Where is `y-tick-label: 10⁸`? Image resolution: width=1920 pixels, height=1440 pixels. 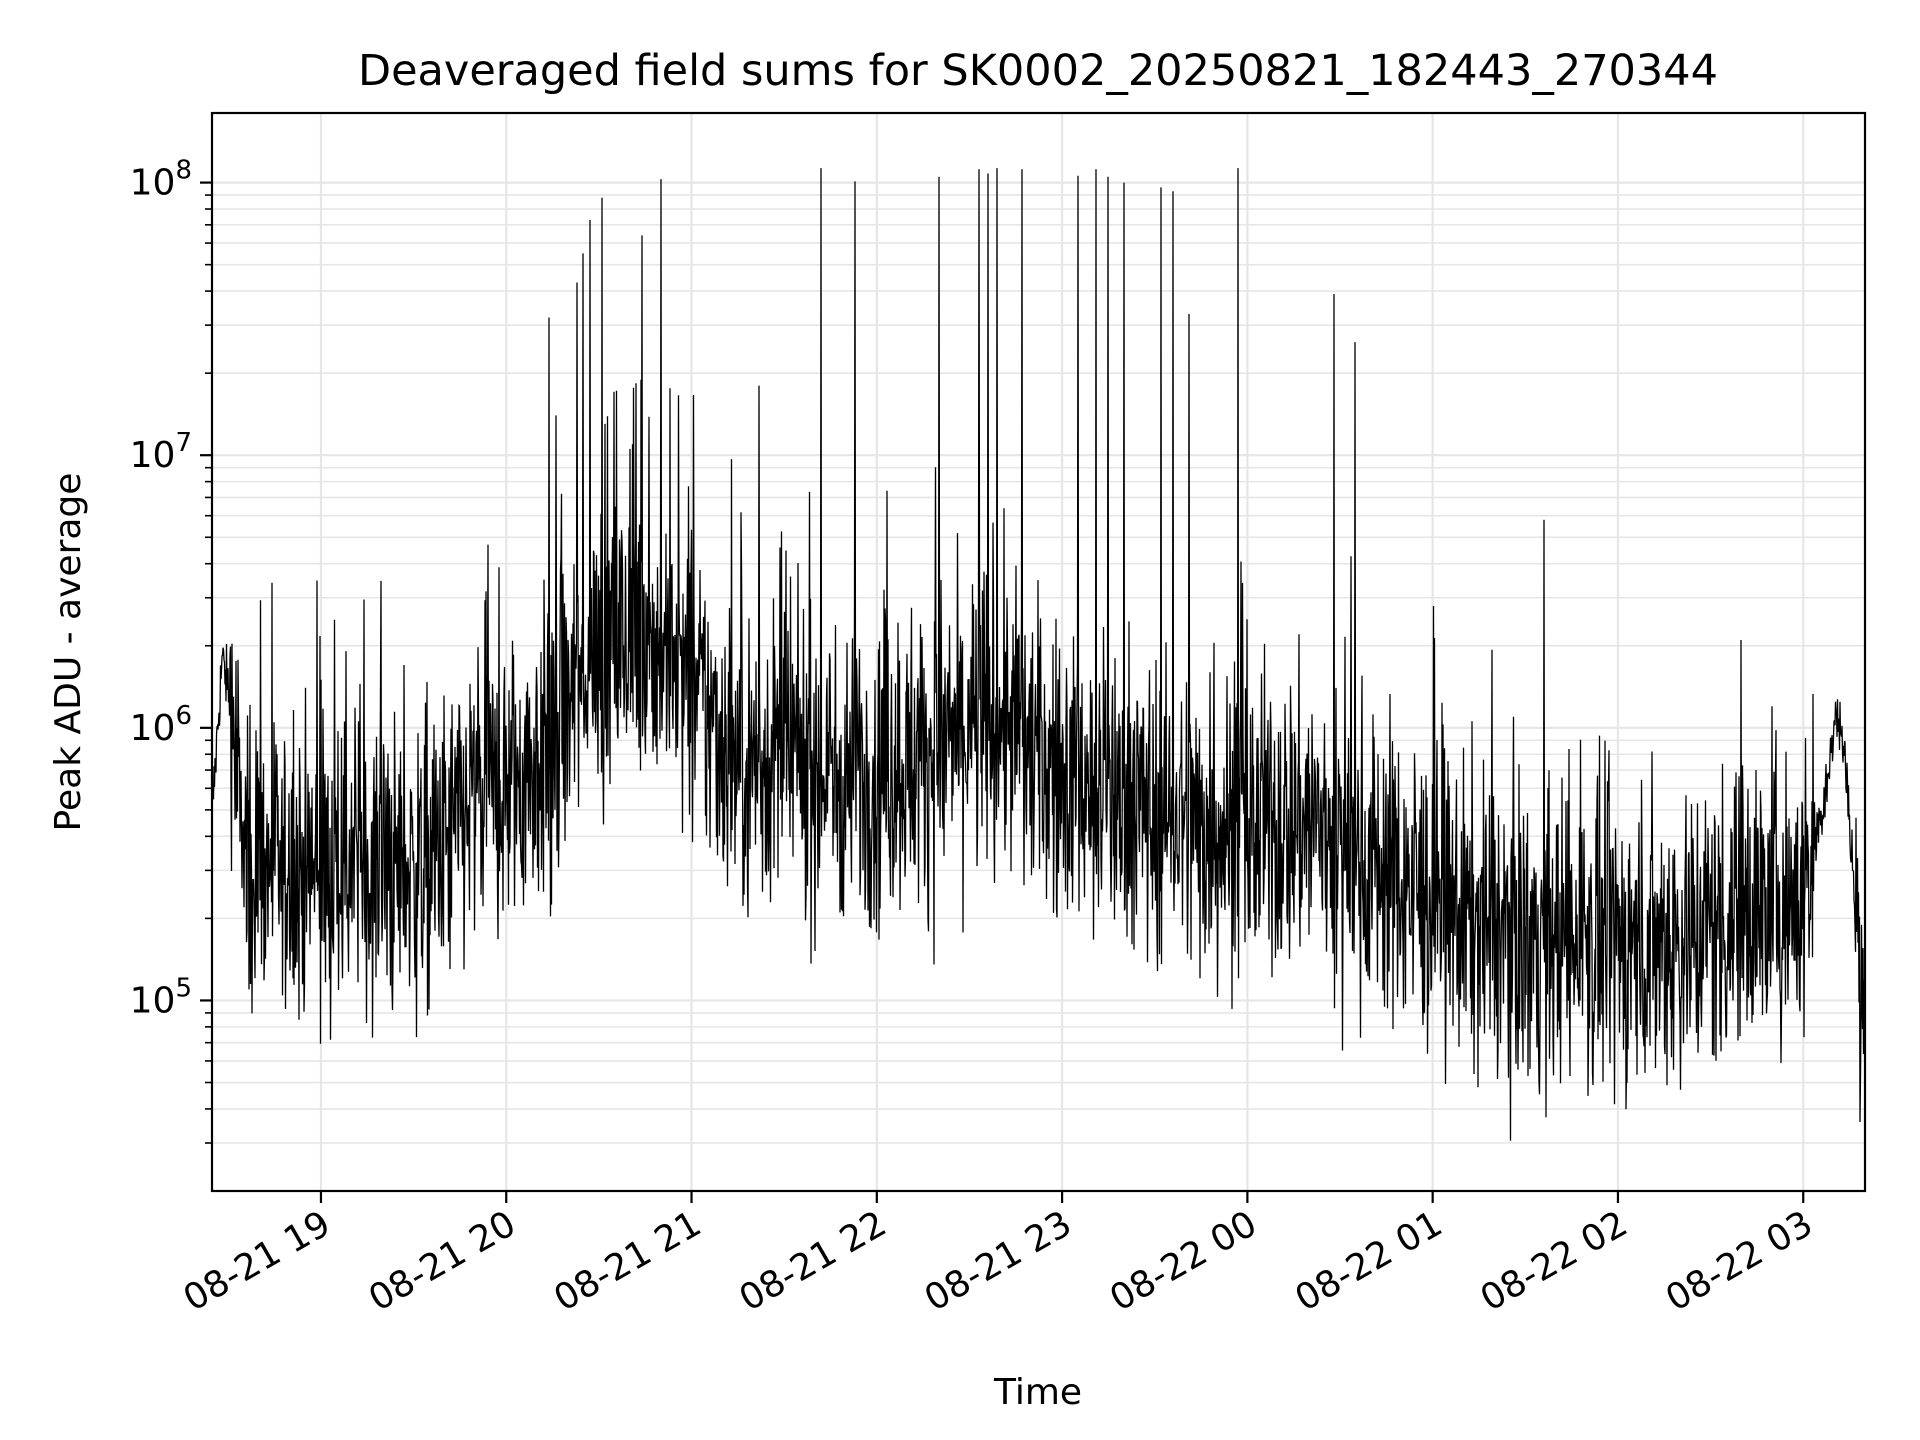
y-tick-label: 10⁸ is located at coordinates (161, 180).